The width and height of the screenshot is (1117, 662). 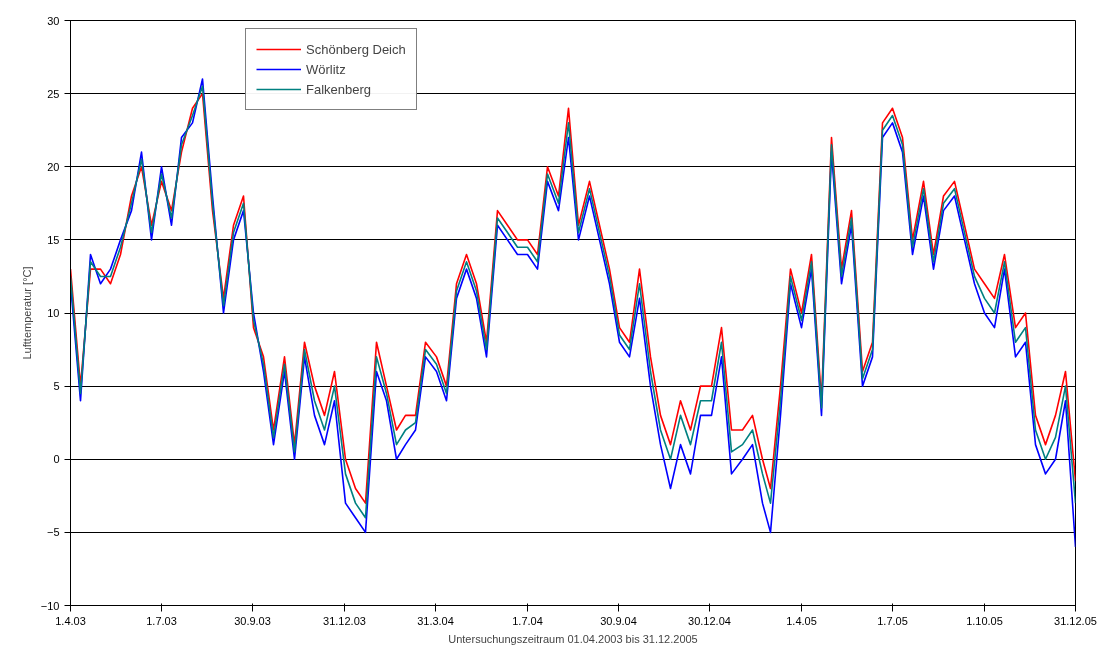 I want to click on y-tick-label: 25, so click(x=53, y=93).